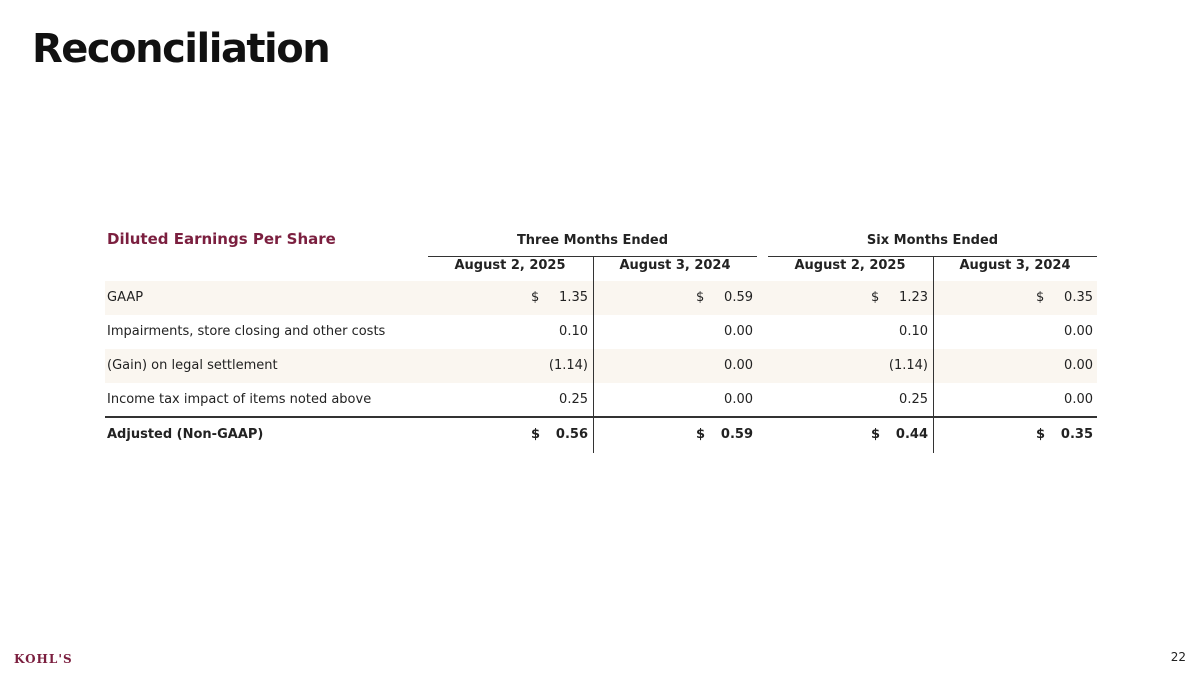  Describe the element at coordinates (1178, 657) in the screenshot. I see `page-number: 22` at that location.